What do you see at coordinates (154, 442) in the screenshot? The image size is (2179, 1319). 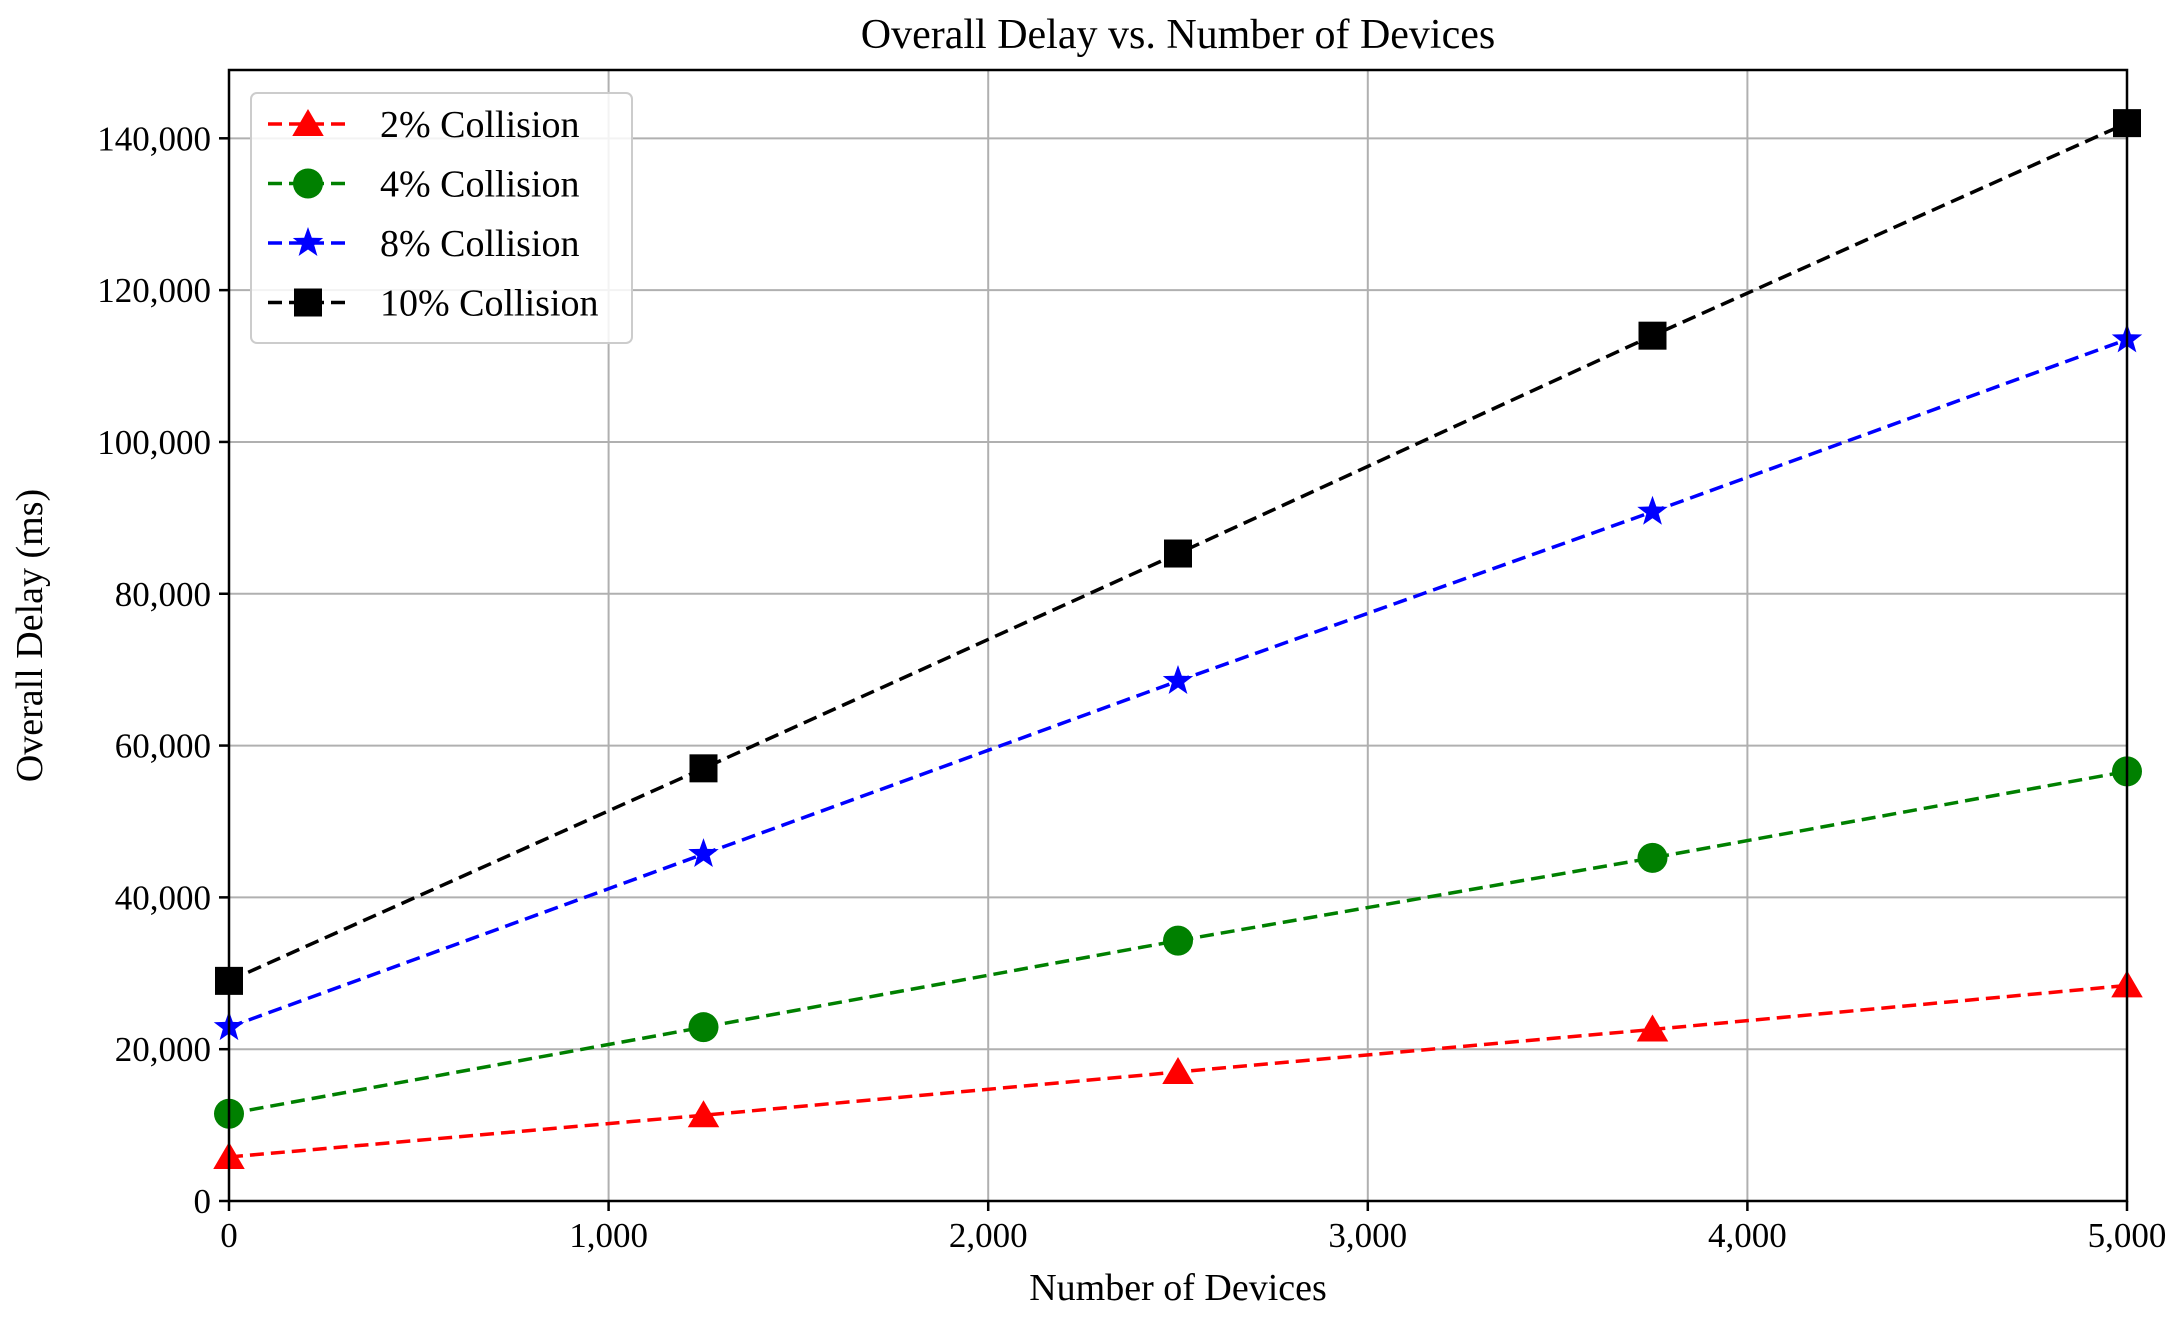 I see `y-tick-label: 100,000` at bounding box center [154, 442].